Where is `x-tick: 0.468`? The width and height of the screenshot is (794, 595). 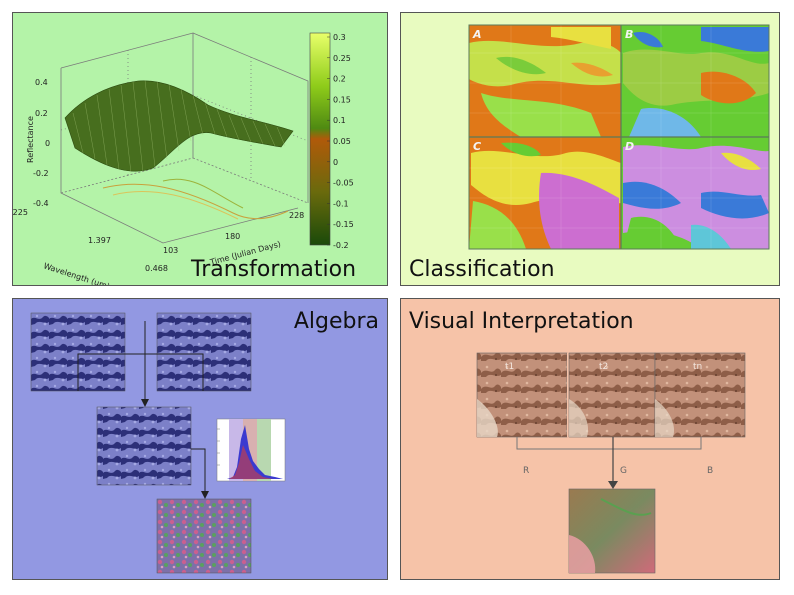 x-tick: 0.468 is located at coordinates (156, 268).